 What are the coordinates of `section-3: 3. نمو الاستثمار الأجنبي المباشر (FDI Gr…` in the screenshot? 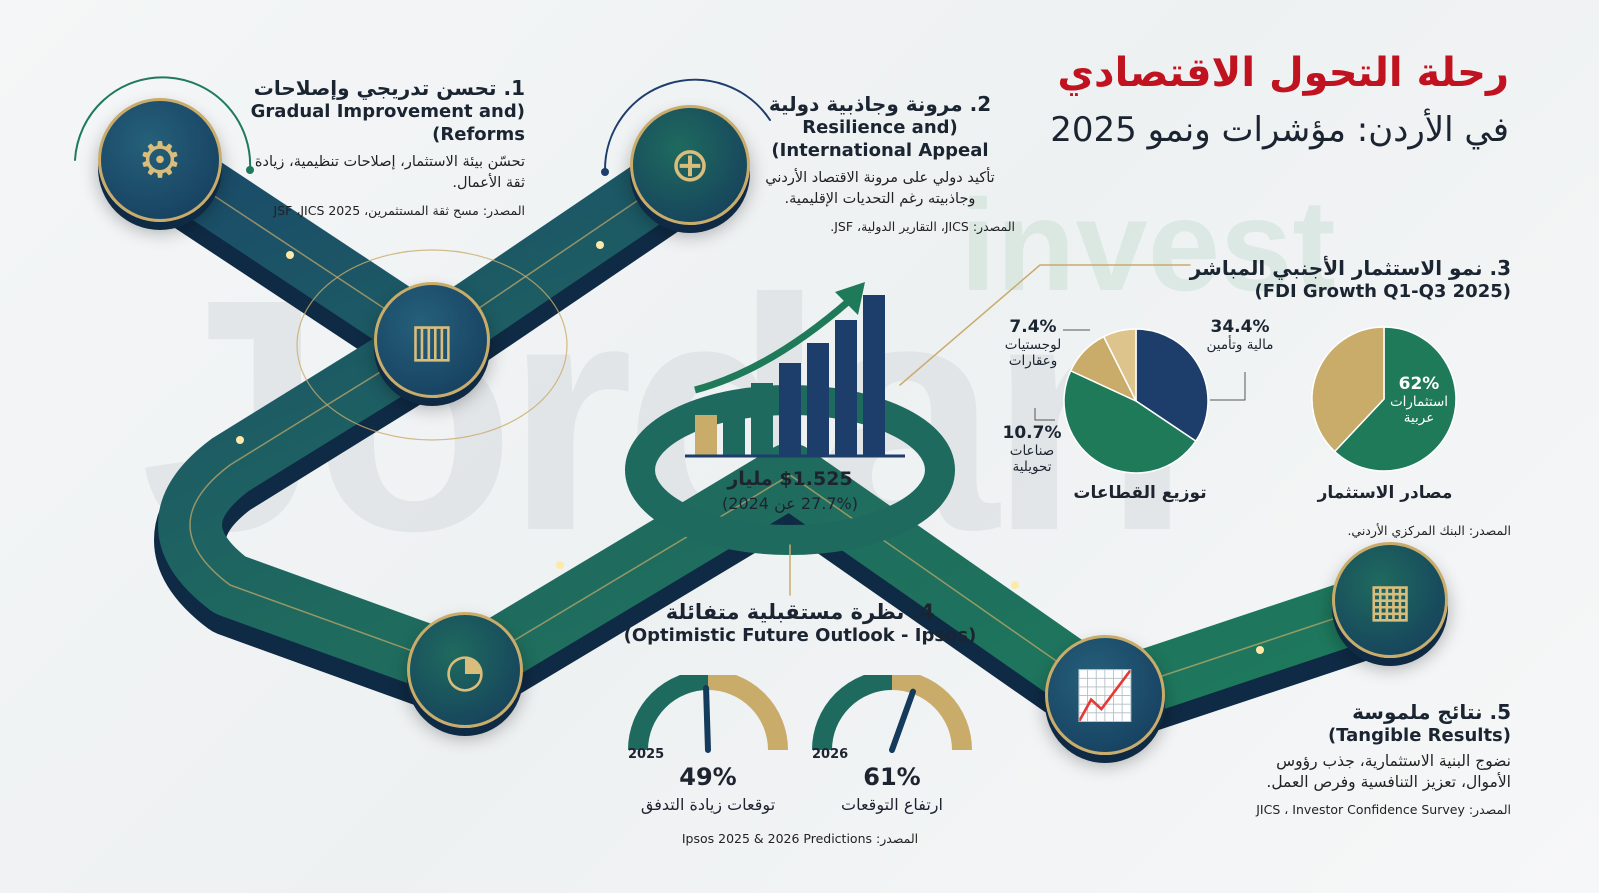 It's located at (1331, 279).